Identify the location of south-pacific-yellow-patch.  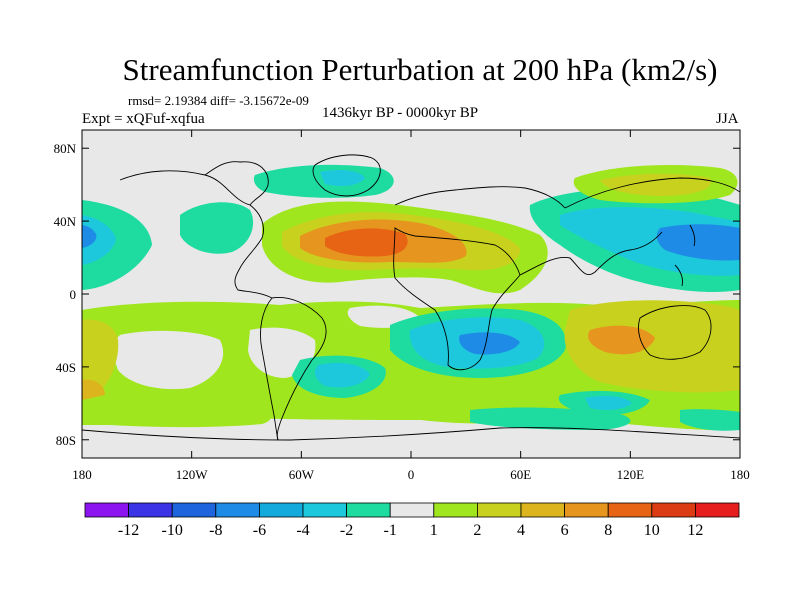
(93, 389).